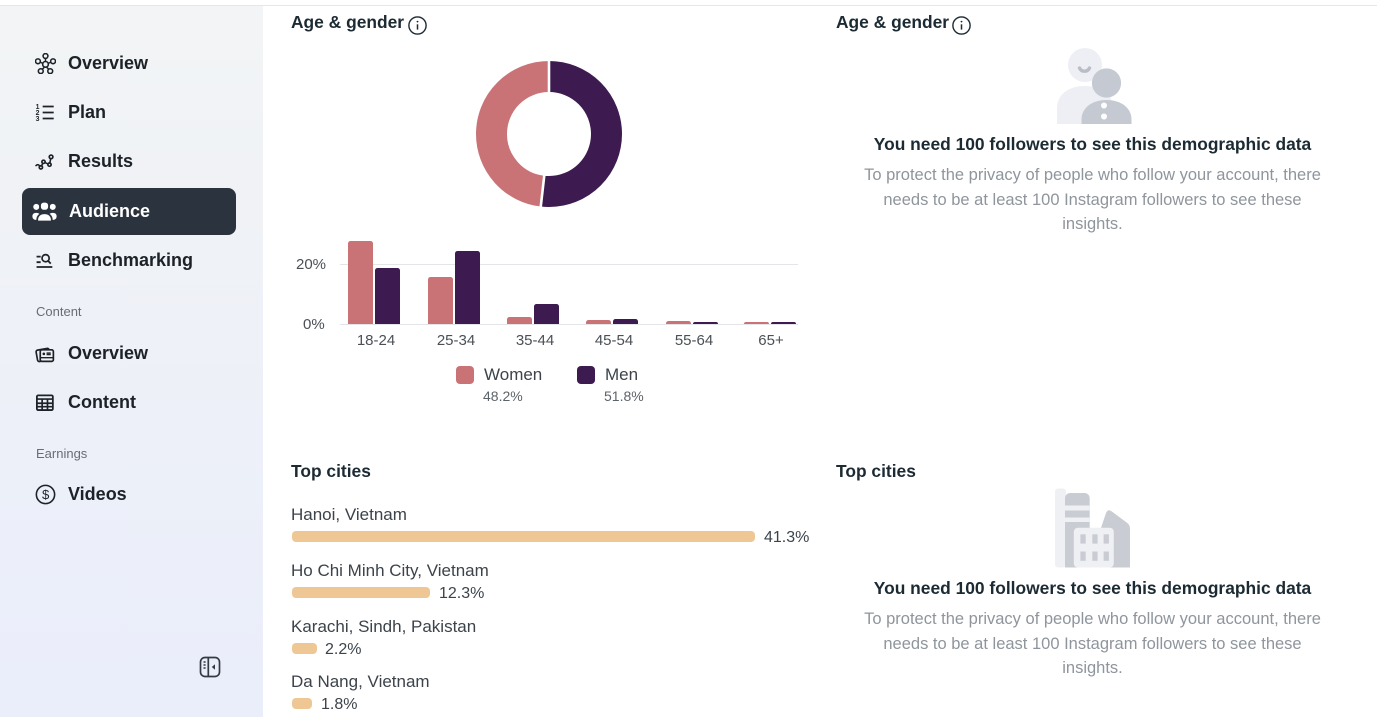 Image resolution: width=1377 pixels, height=717 pixels. I want to click on svg-text: 2, so click(38, 113).